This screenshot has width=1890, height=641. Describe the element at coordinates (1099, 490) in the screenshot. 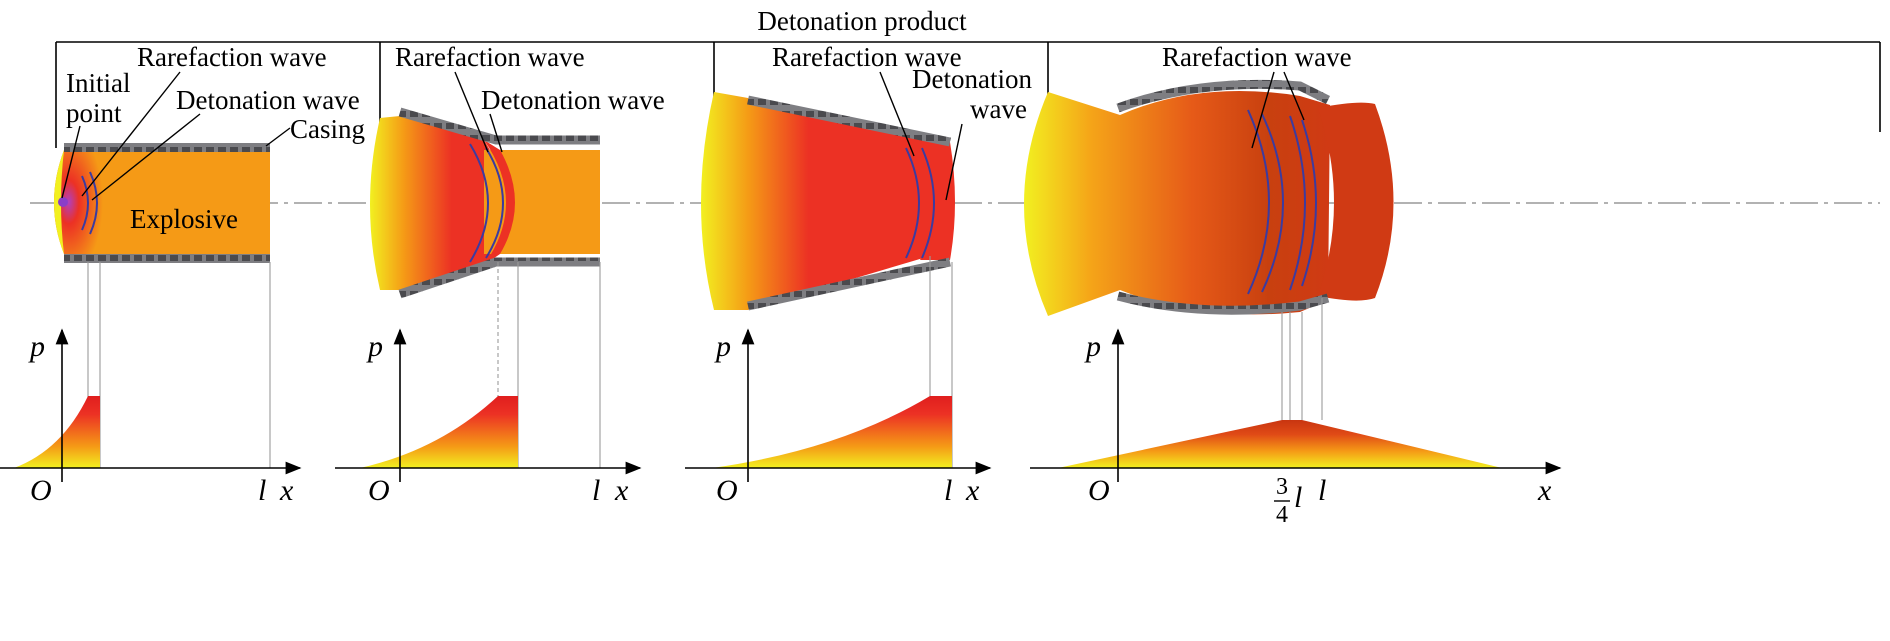

I see `origin-label-4: O` at that location.